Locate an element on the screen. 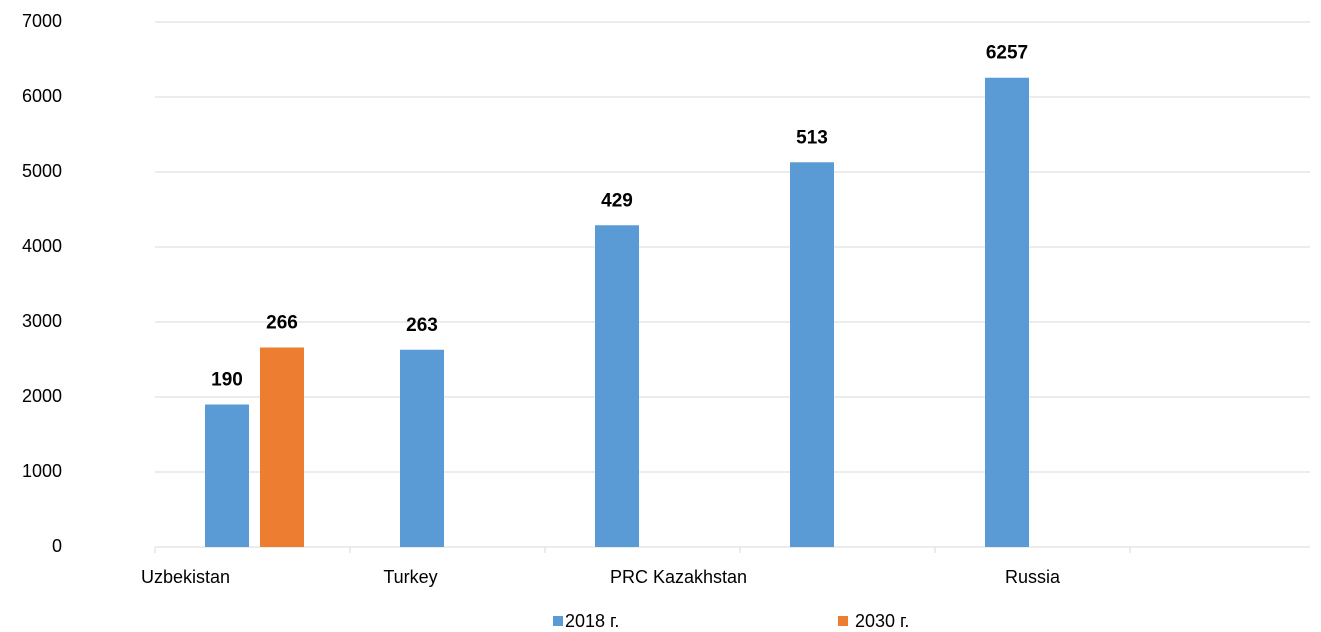 The width and height of the screenshot is (1321, 632). y-tick-label: 7000 is located at coordinates (42, 21).